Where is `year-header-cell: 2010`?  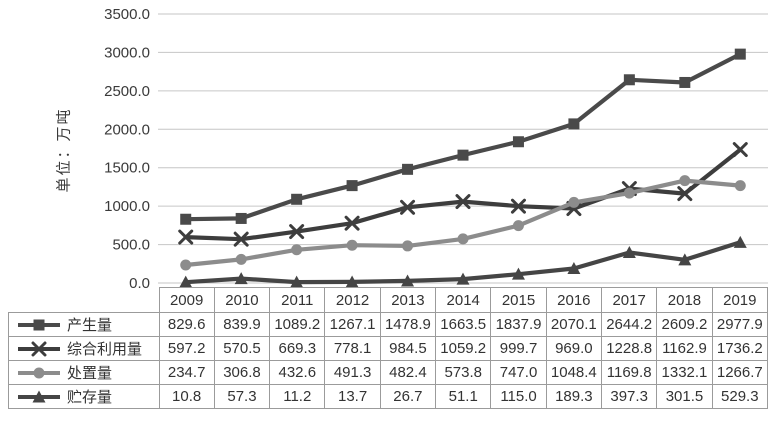 year-header-cell: 2010 is located at coordinates (242, 300).